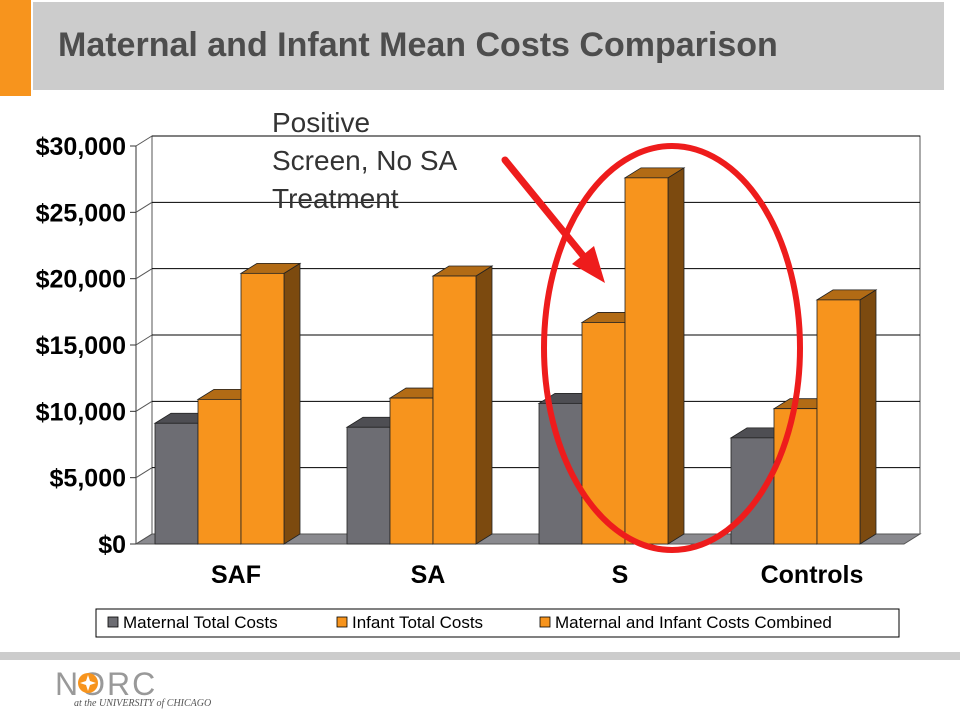 The image size is (960, 720). What do you see at coordinates (428, 575) in the screenshot?
I see `x-tick-label: SA` at bounding box center [428, 575].